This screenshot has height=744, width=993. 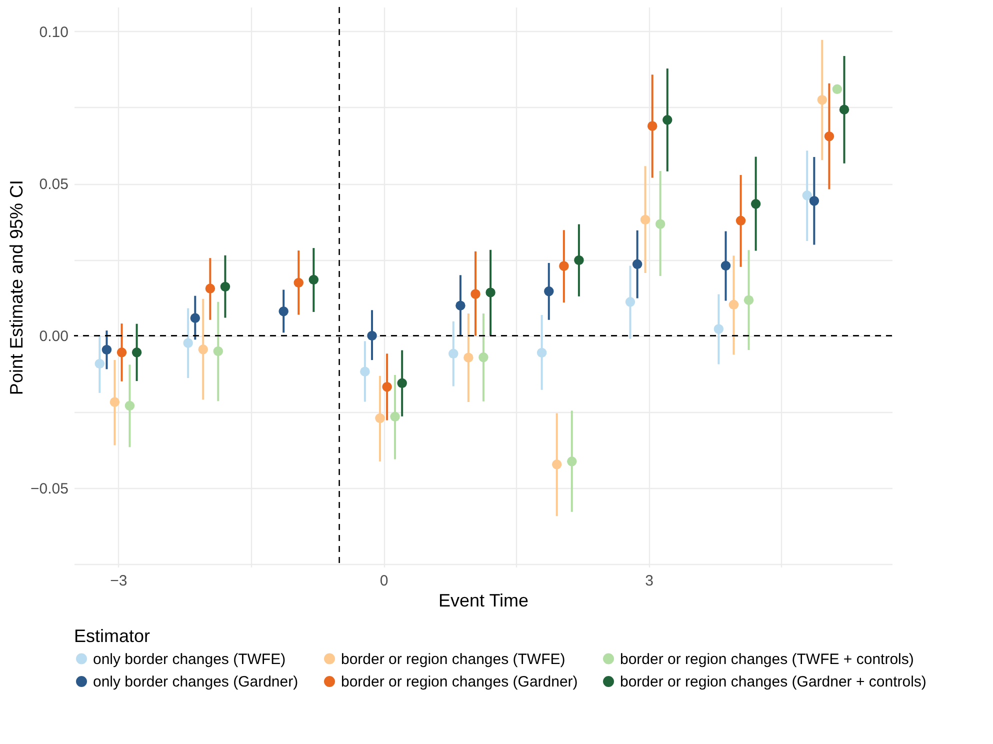 I want to click on legend-label: border or region changes (Gardner), so click(x=459, y=682).